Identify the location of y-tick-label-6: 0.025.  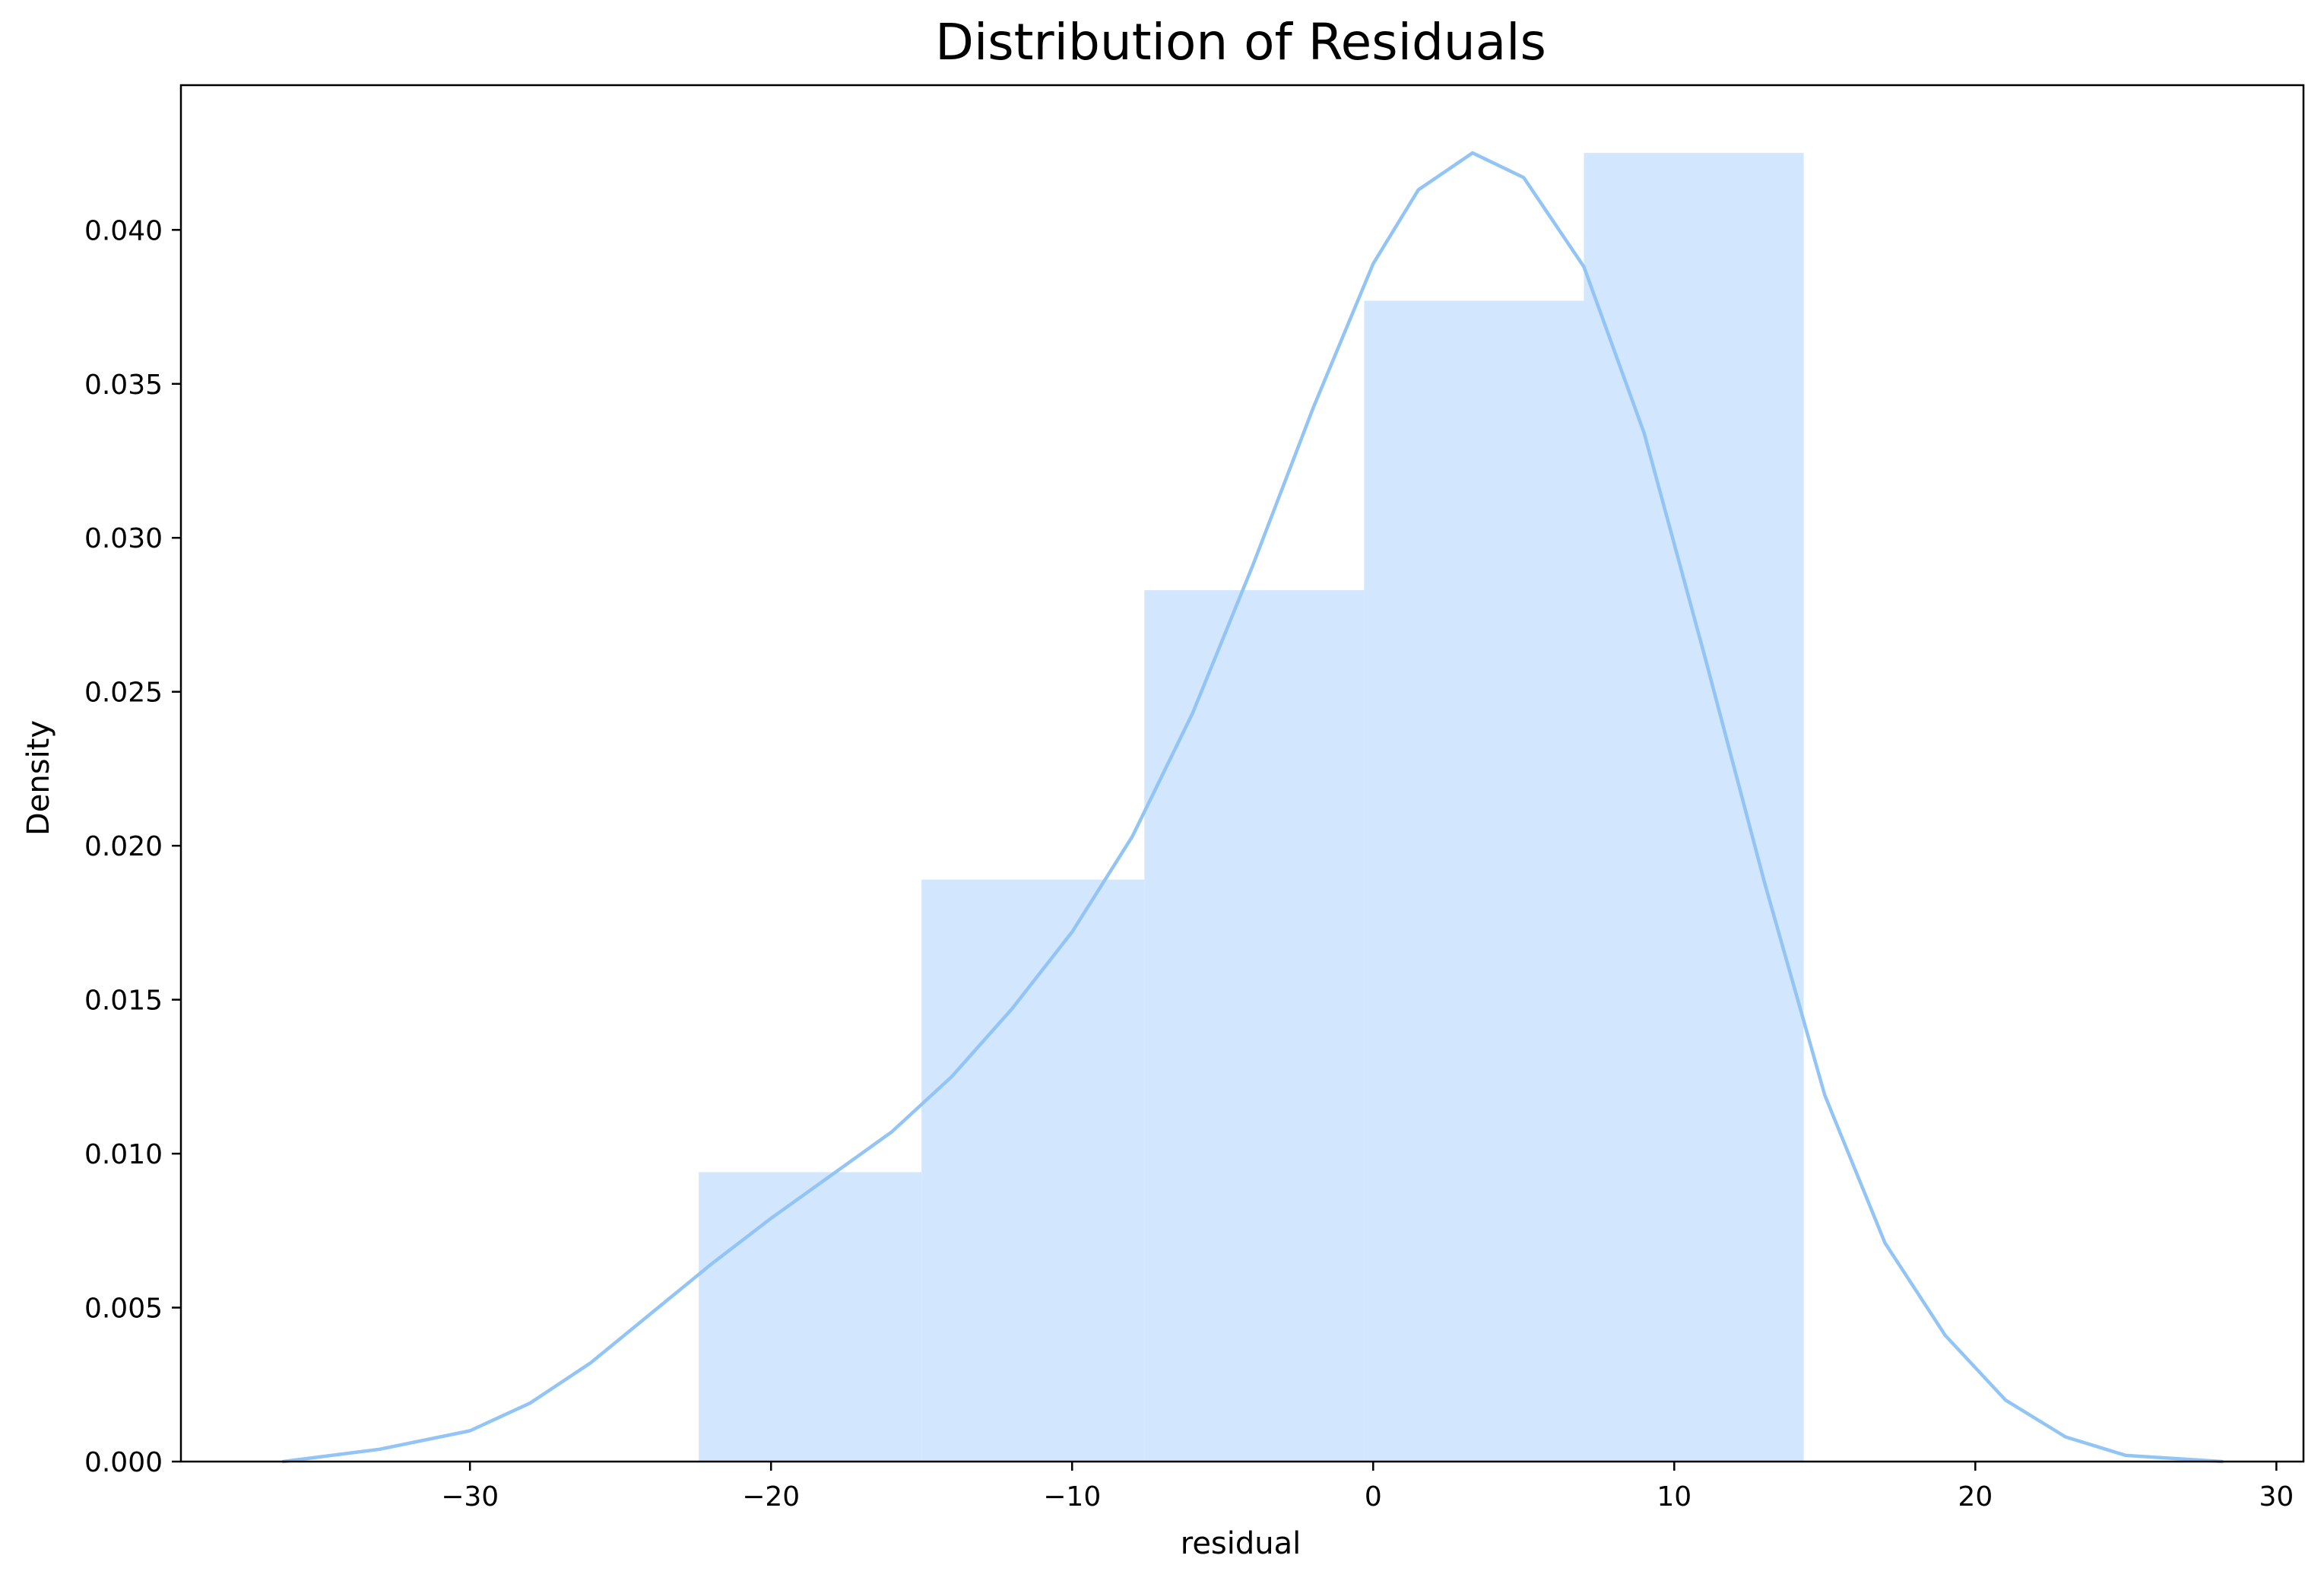
(123, 693).